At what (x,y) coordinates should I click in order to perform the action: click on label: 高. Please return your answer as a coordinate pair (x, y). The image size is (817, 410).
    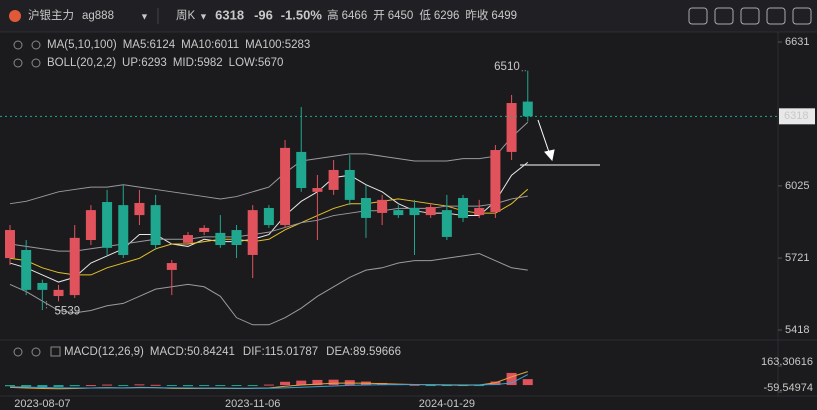
    Looking at the image, I should click on (333, 15).